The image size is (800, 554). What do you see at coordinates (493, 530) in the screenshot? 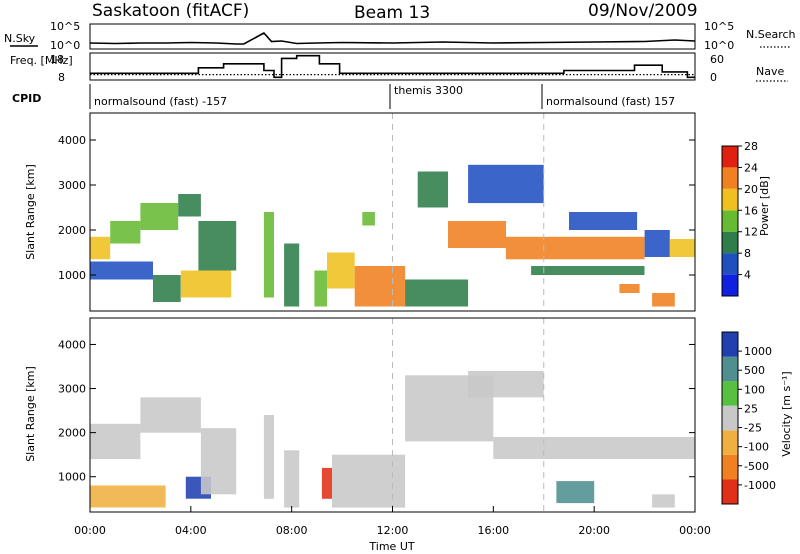
I see `x-tick-label: 16:00` at bounding box center [493, 530].